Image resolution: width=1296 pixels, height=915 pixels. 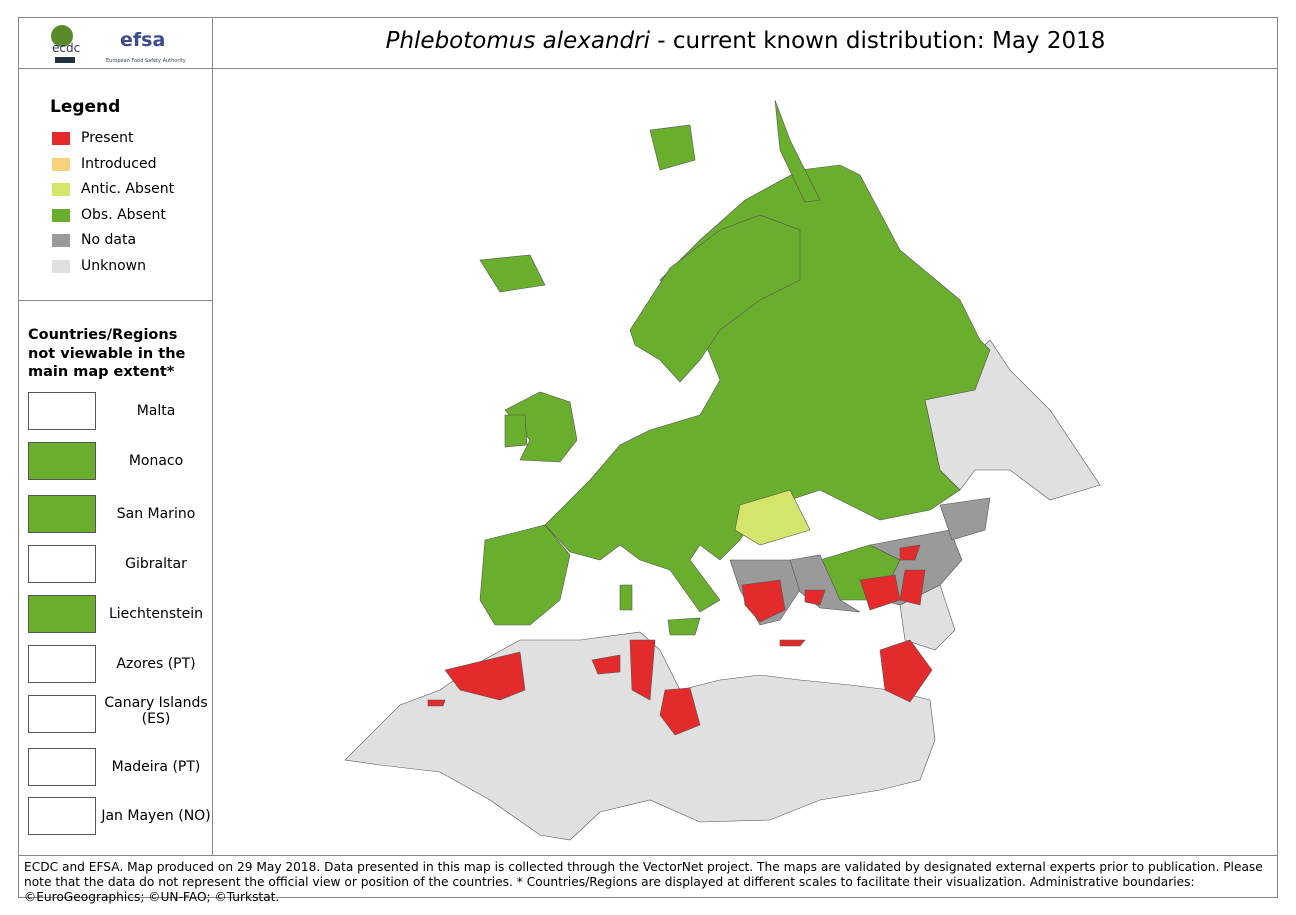 I want to click on inset-label: Jan Mayen (NO), so click(x=156, y=816).